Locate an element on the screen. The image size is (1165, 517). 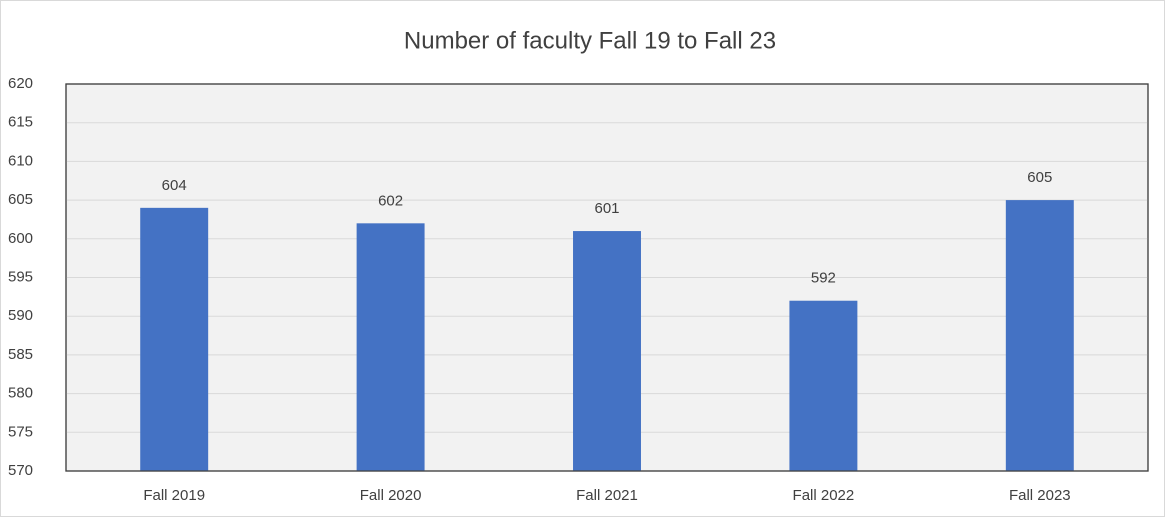
y-tick-label: 575 is located at coordinates (20, 431).